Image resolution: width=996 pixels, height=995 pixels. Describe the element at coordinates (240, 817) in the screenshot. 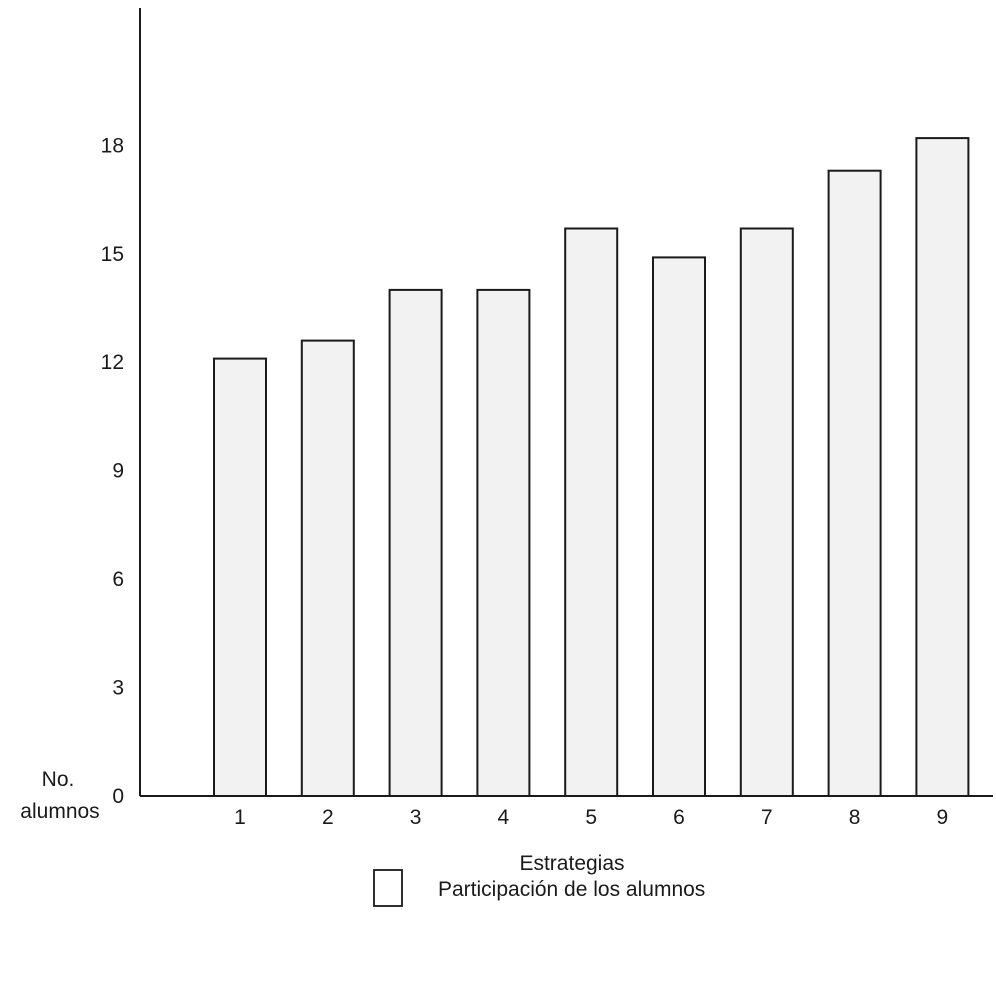

I see `x-tick-label-1: 1` at that location.